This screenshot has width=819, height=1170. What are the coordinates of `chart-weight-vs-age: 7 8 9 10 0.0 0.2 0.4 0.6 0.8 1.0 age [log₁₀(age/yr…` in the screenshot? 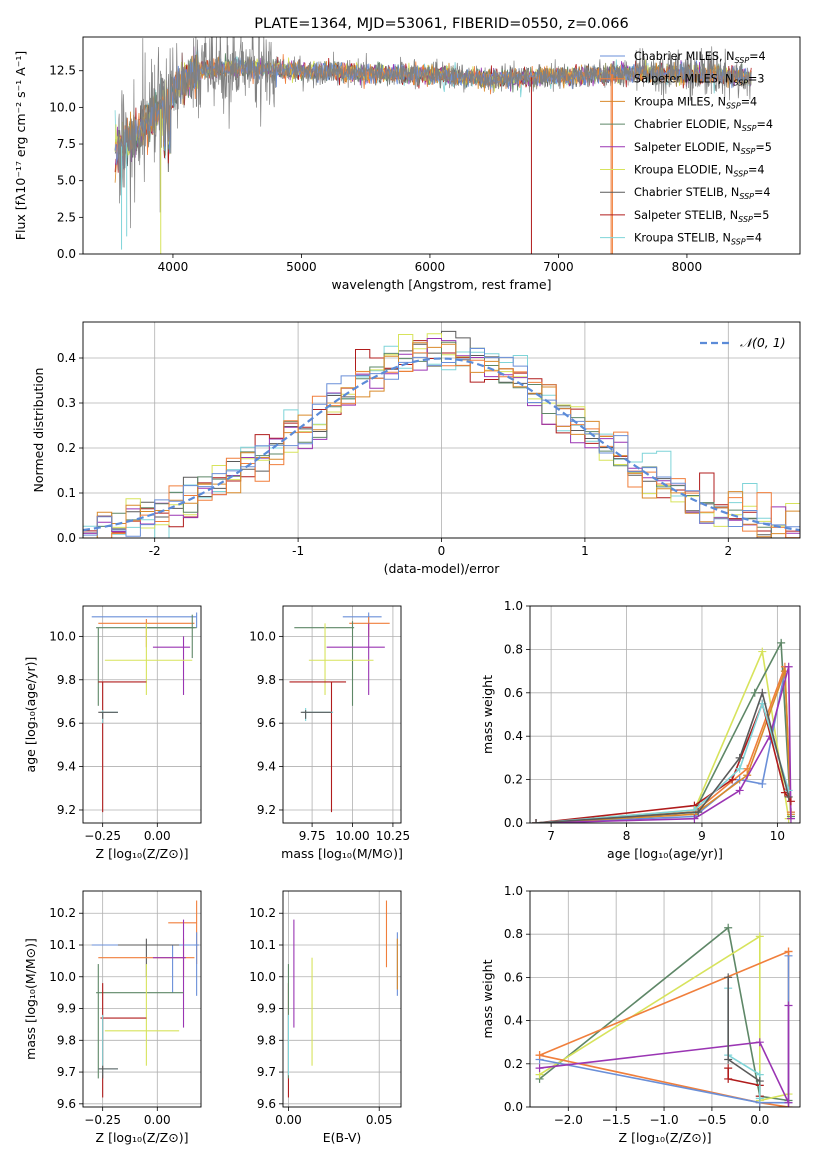 It's located at (640, 730).